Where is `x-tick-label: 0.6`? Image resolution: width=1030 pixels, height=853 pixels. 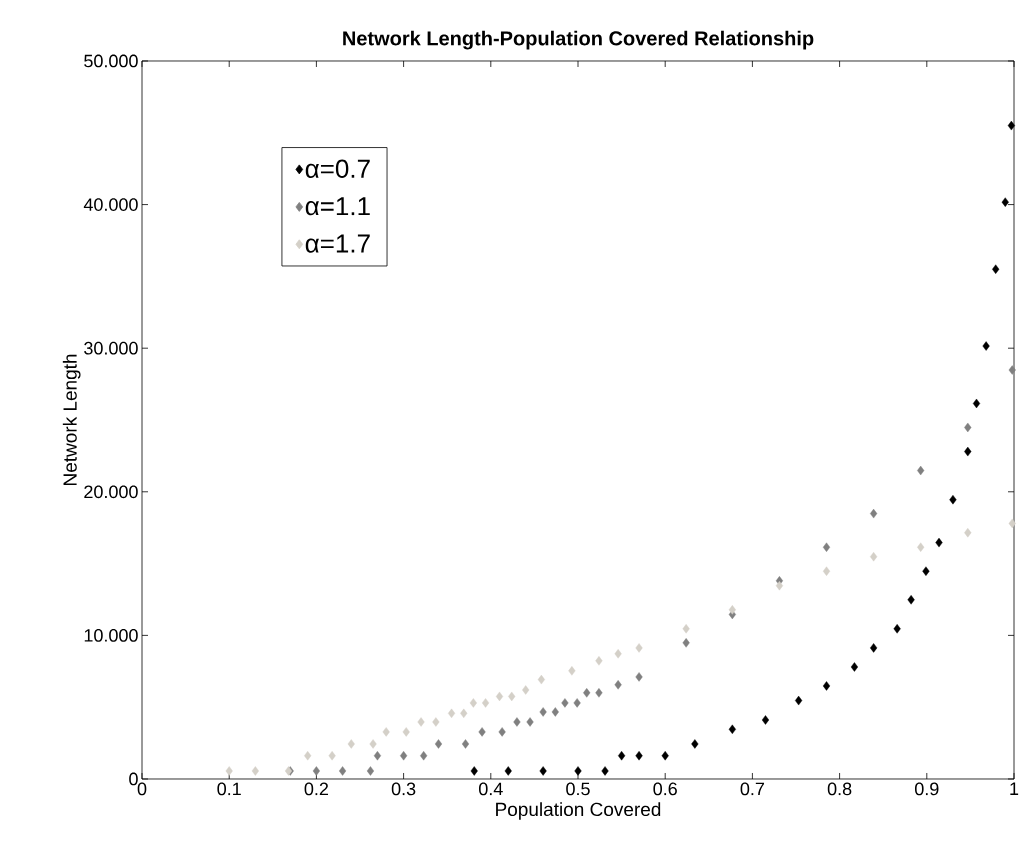
x-tick-label: 0.6 is located at coordinates (665, 789).